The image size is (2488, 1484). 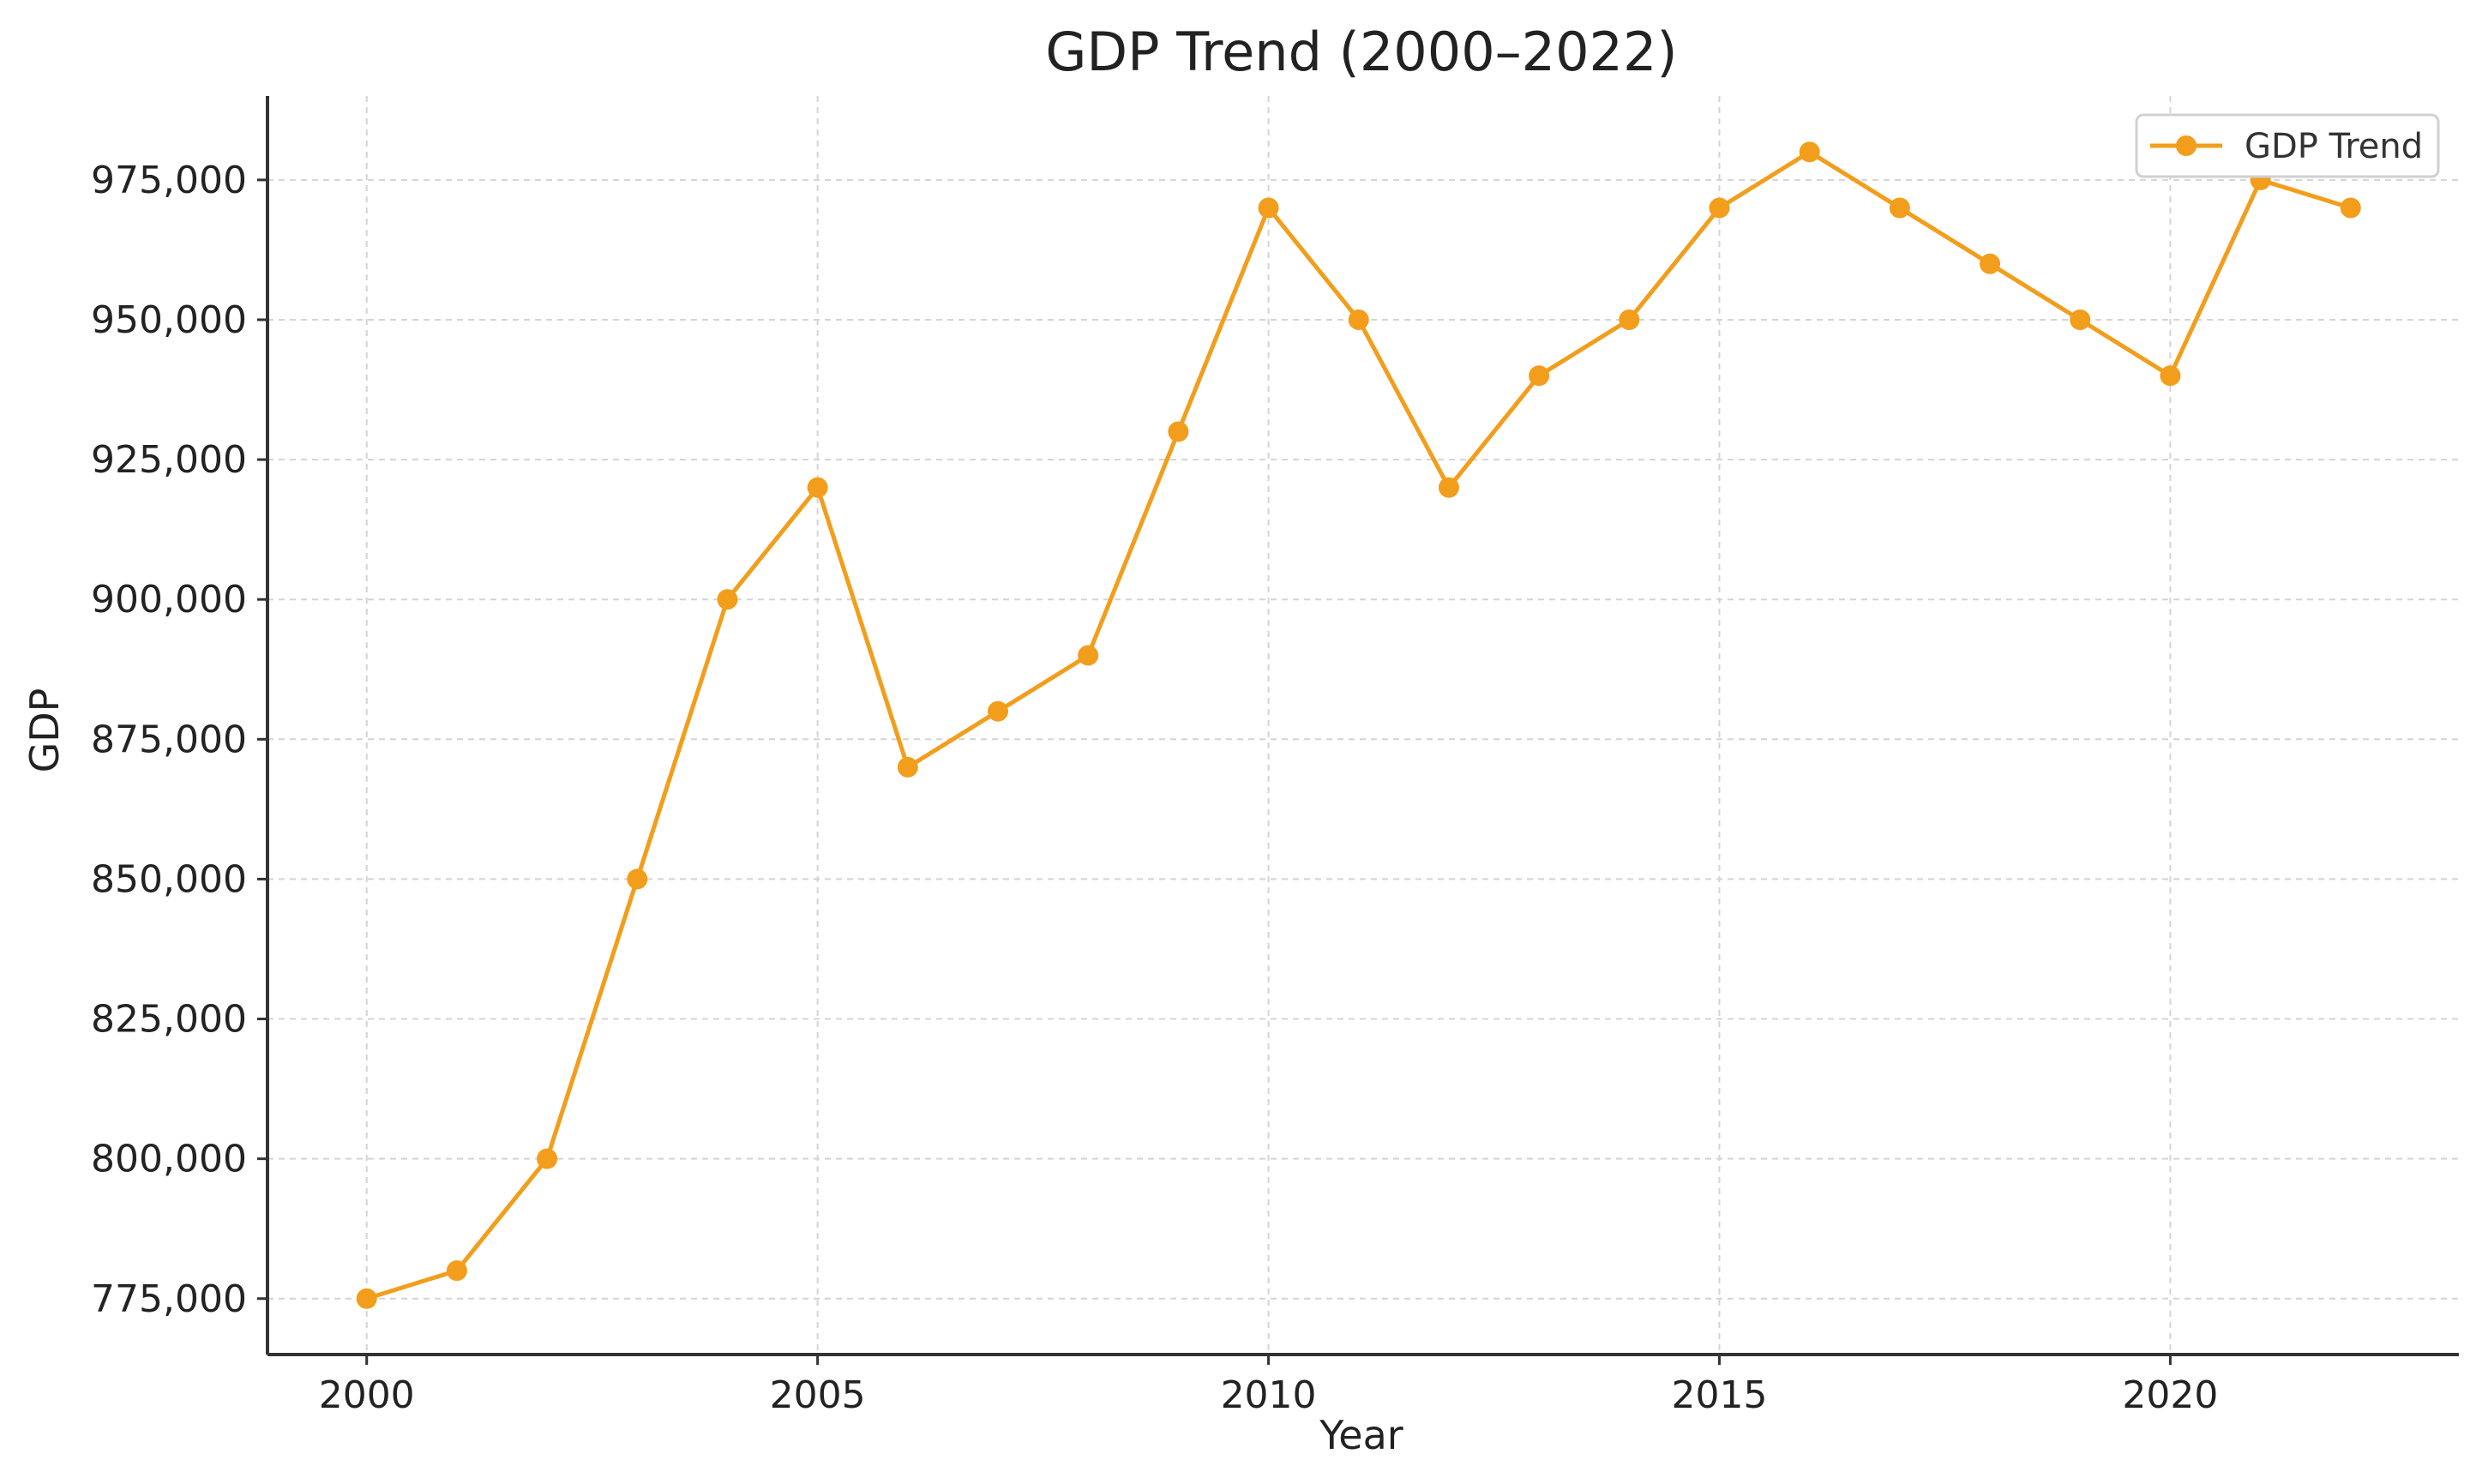 I want to click on y-tick-label: 950,000, so click(x=169, y=320).